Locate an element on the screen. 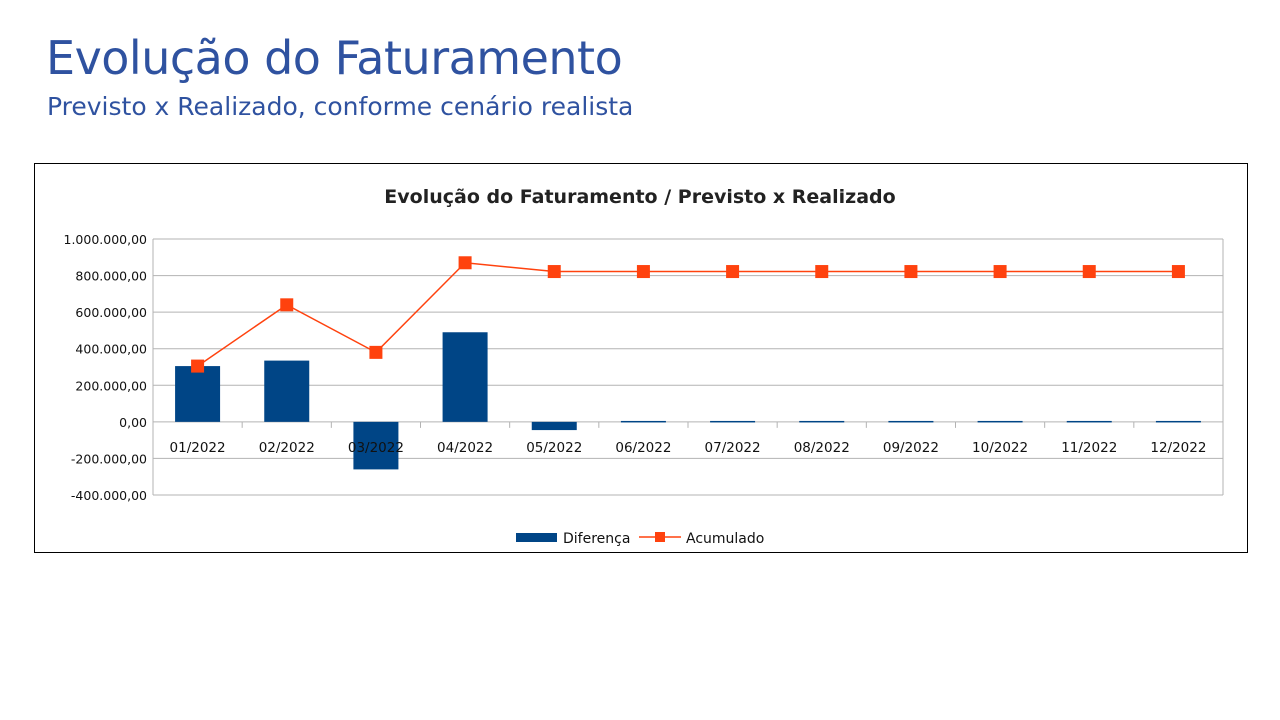 The width and height of the screenshot is (1280, 720). x-tick-label: 08/2022 is located at coordinates (822, 448).